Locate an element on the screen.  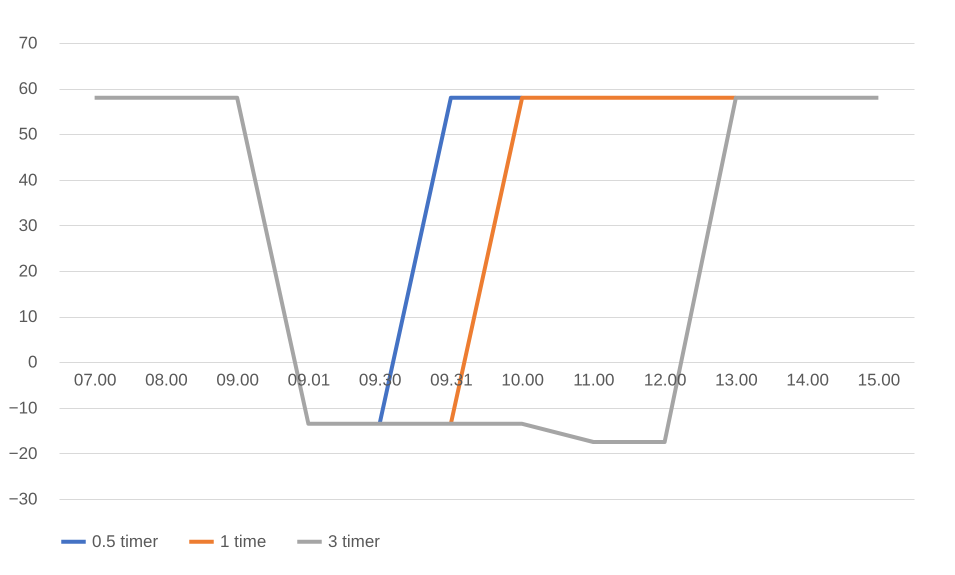
y-tick-label: 0 is located at coordinates (33, 362).